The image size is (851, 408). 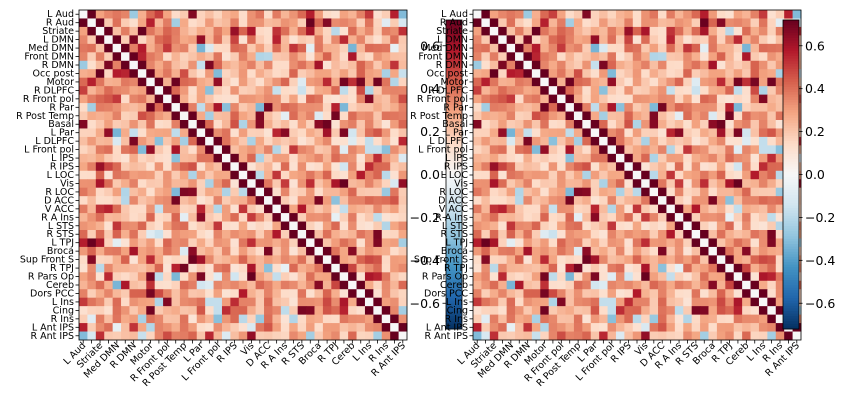 I want to click on y-tick-label: R DLPFC, so click(x=54, y=90).